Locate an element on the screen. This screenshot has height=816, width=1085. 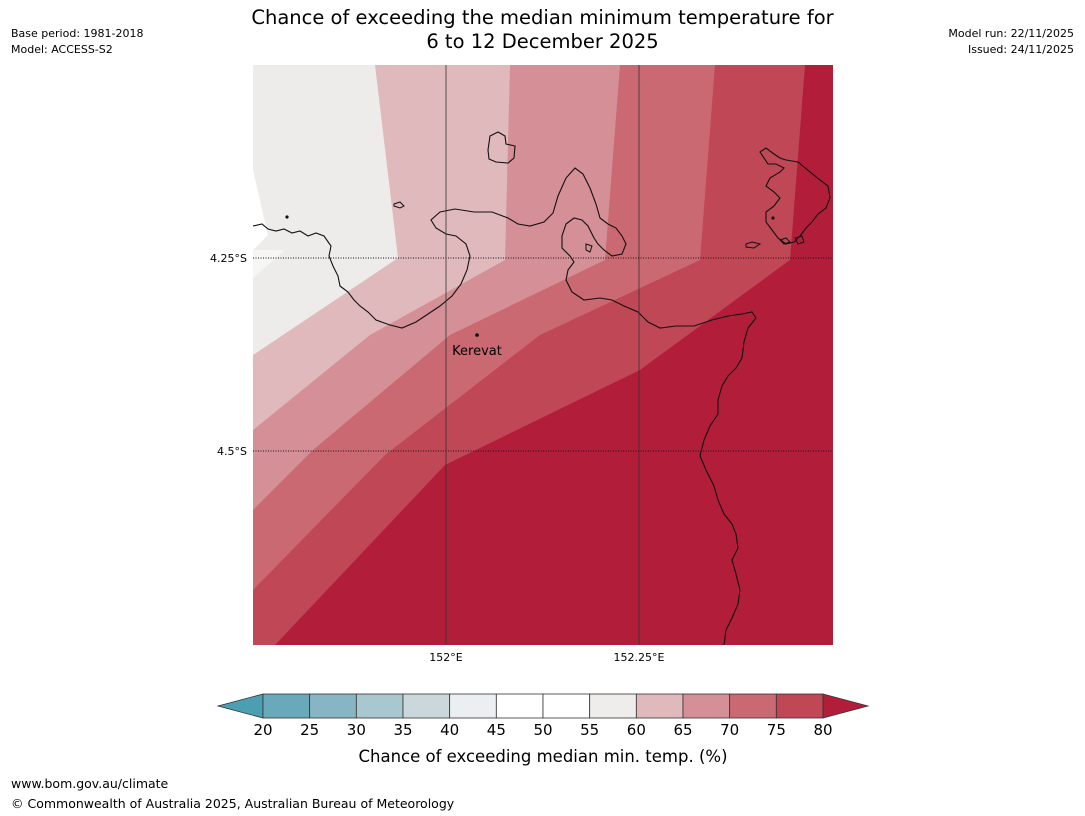
colorbar-tick-labels: 20 25 30 35 40 45 50 55 60 65 70 75 80 is located at coordinates (542, 730).